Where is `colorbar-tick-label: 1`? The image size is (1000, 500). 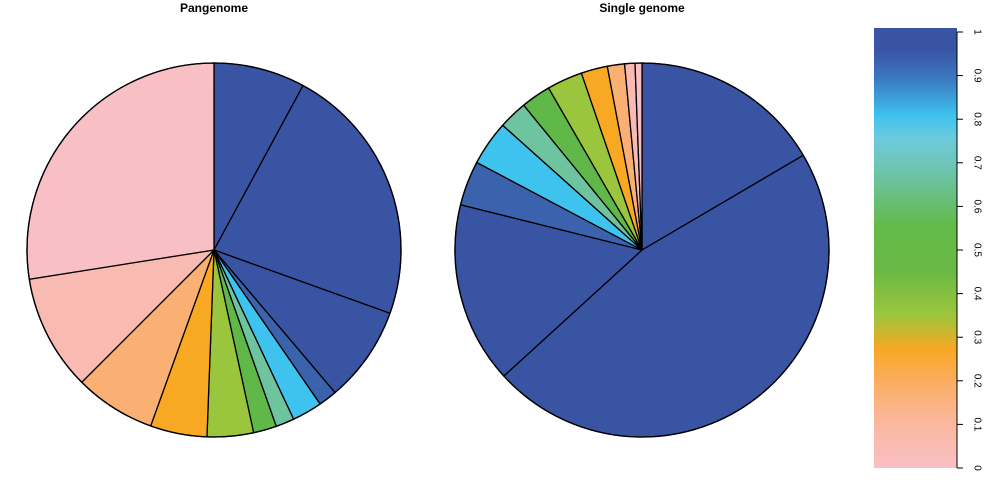 colorbar-tick-label: 1 is located at coordinates (977, 32).